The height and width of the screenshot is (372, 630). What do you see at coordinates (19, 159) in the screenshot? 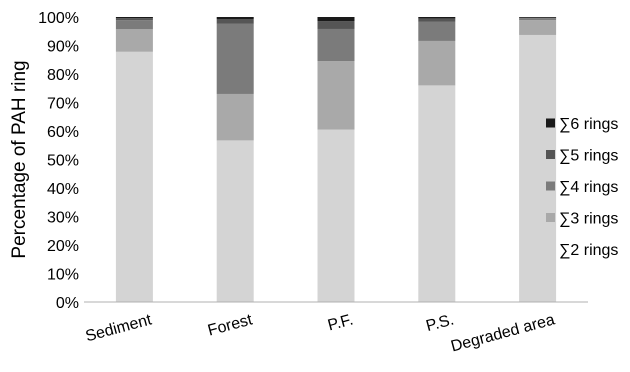
I see `y-axis-title: Percentage of PAH ring` at bounding box center [19, 159].